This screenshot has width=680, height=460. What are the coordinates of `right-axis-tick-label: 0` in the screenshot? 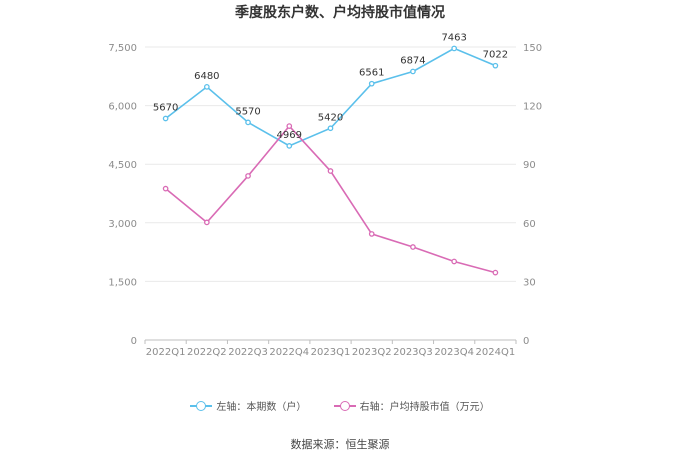 It's located at (526, 341).